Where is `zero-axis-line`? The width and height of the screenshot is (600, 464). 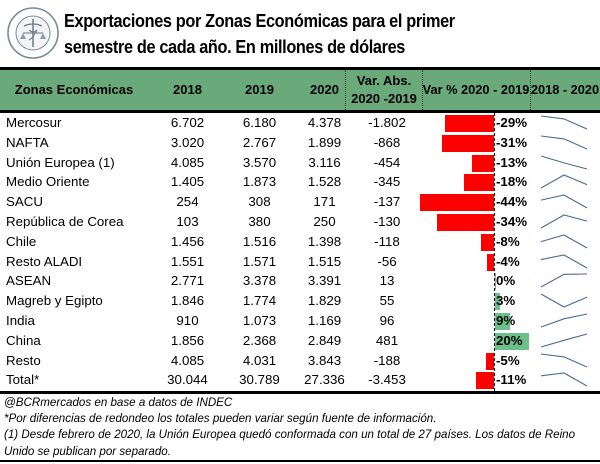 zero-axis-line is located at coordinates (494, 252).